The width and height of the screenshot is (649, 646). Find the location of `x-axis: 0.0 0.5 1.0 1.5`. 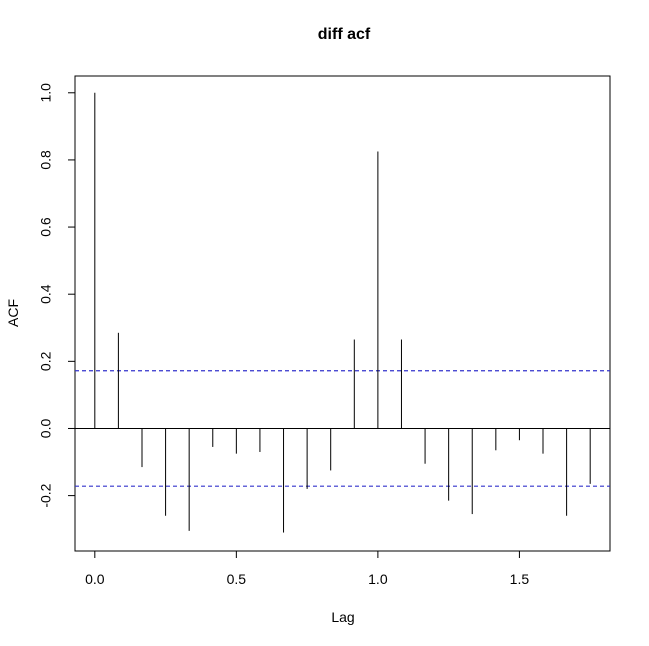

x-axis: 0.0 0.5 1.0 1.5 is located at coordinates (307, 568).